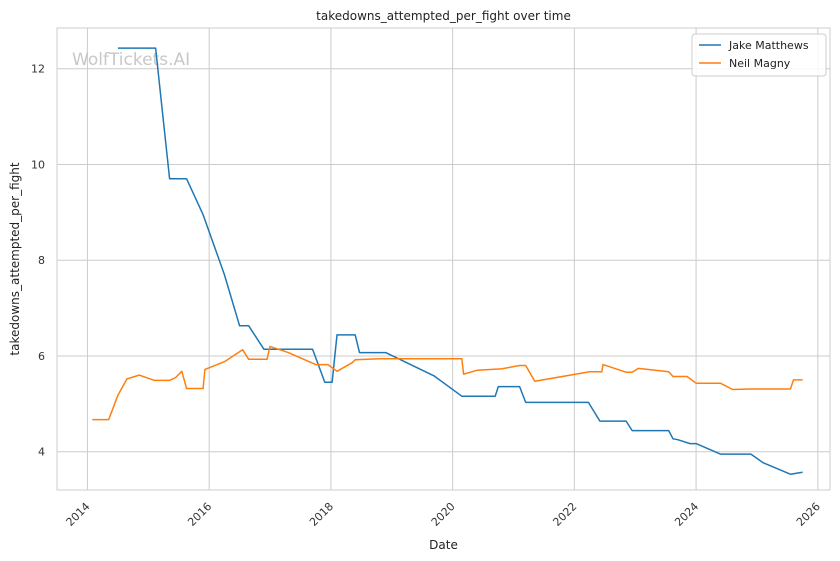  I want to click on y-axis-label: takedowns_attempted_per_fight, so click(15, 258).